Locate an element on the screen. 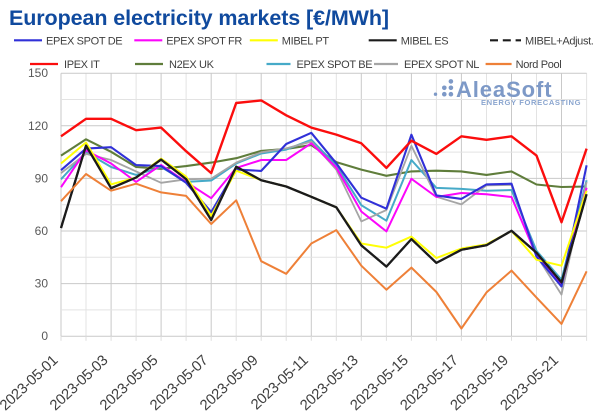 The height and width of the screenshot is (417, 600). svg-text: MIBEL PT is located at coordinates (306, 41).